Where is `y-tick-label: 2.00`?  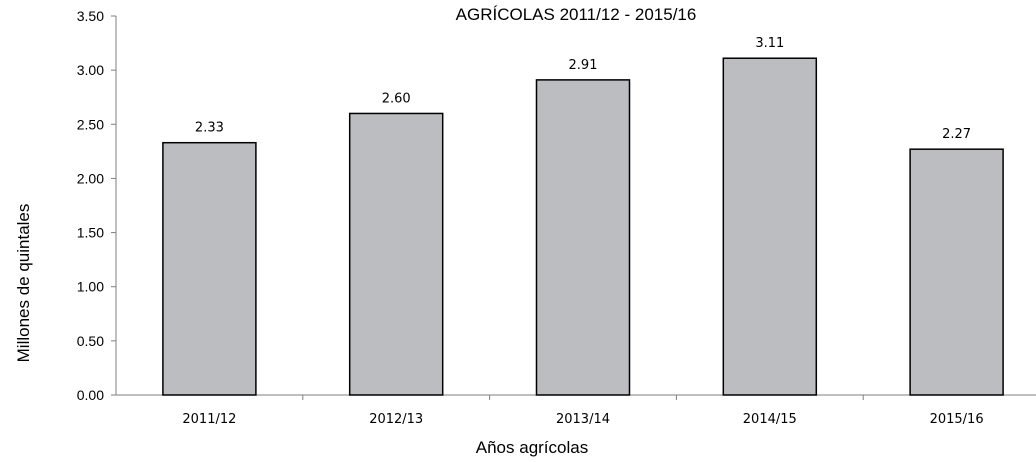 y-tick-label: 2.00 is located at coordinates (90, 178).